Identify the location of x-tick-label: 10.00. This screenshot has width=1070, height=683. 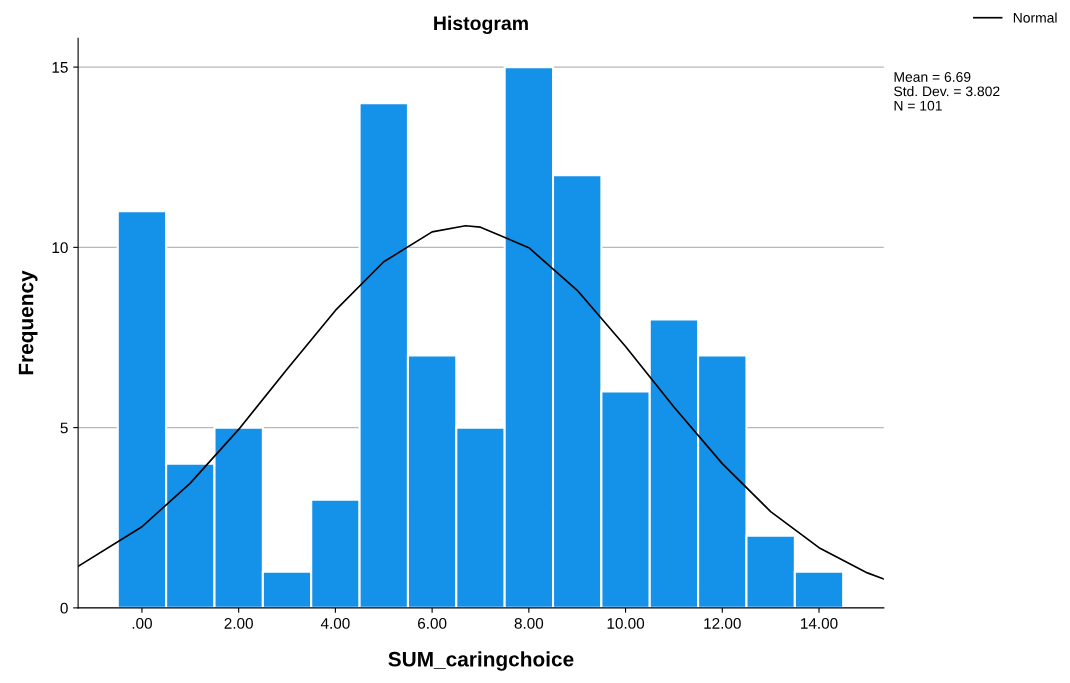
(626, 623).